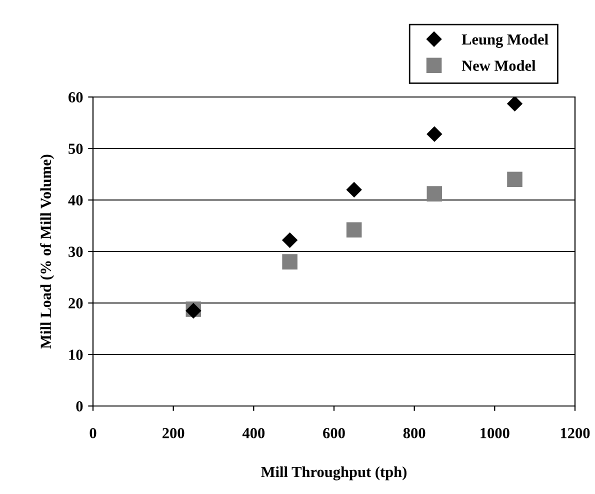 This screenshot has height=494, width=595. What do you see at coordinates (47, 251) in the screenshot?
I see `y-axis-title: Mill Load (% of Mill Volume)` at bounding box center [47, 251].